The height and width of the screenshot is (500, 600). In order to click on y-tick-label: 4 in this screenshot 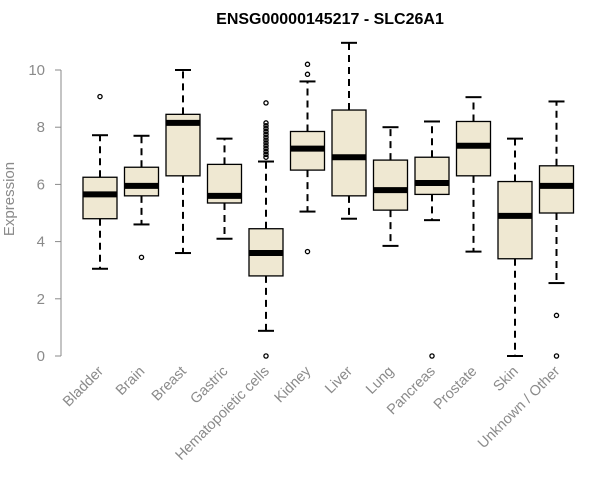, I will do `click(41, 242)`.